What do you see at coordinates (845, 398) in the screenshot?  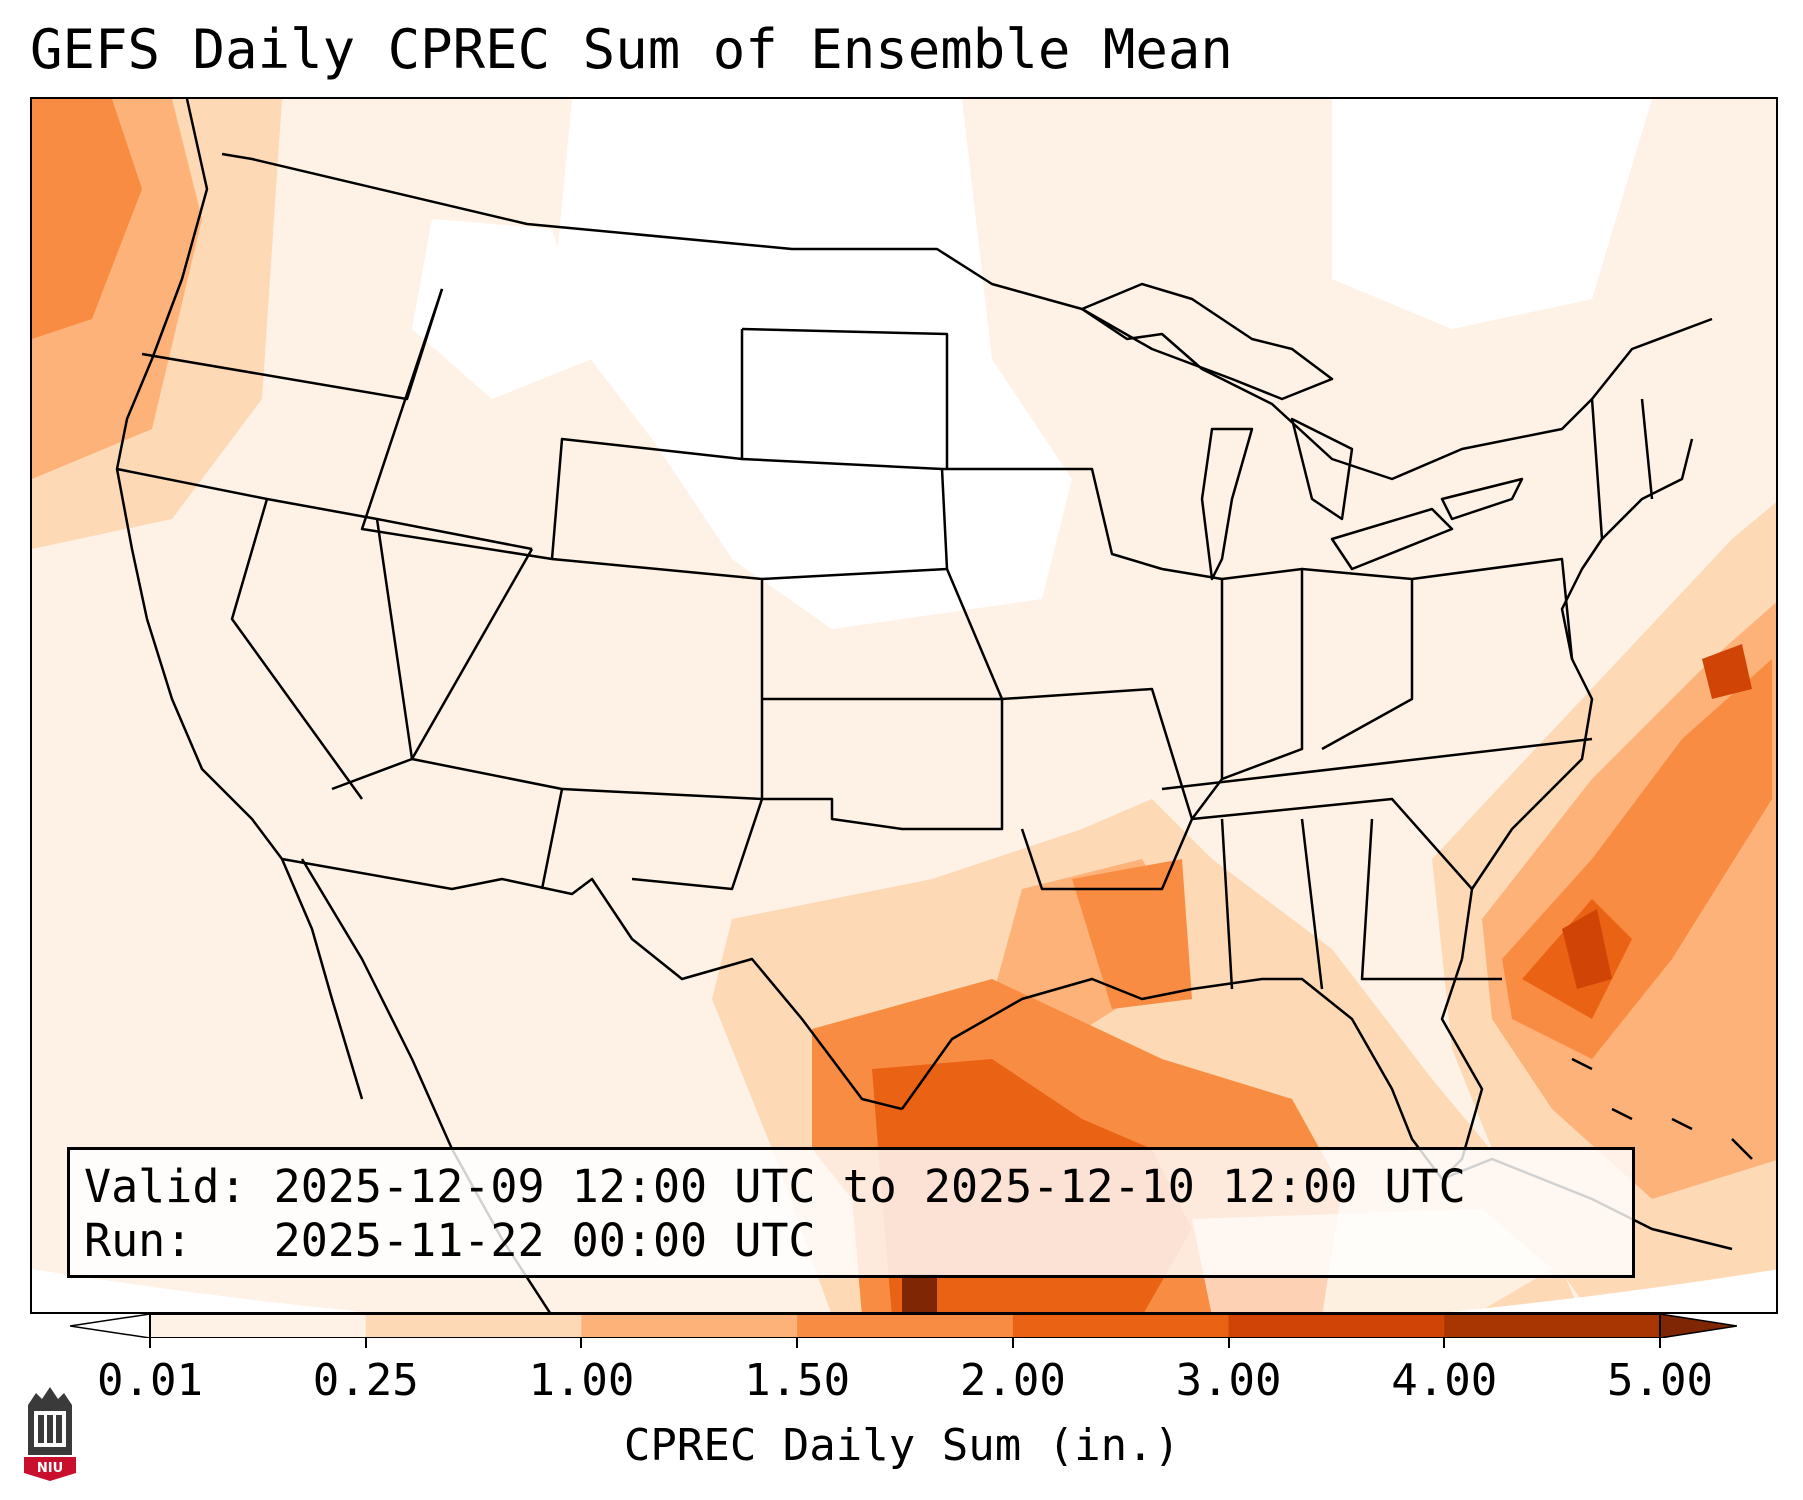 I see `sd-nd-lines` at bounding box center [845, 398].